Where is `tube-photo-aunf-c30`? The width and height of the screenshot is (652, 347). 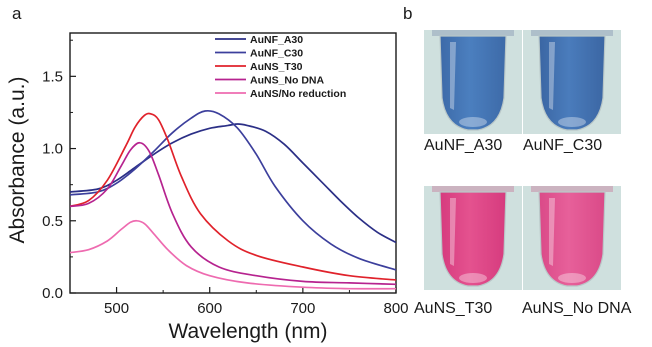
tube-photo-aunf-c30 is located at coordinates (572, 82).